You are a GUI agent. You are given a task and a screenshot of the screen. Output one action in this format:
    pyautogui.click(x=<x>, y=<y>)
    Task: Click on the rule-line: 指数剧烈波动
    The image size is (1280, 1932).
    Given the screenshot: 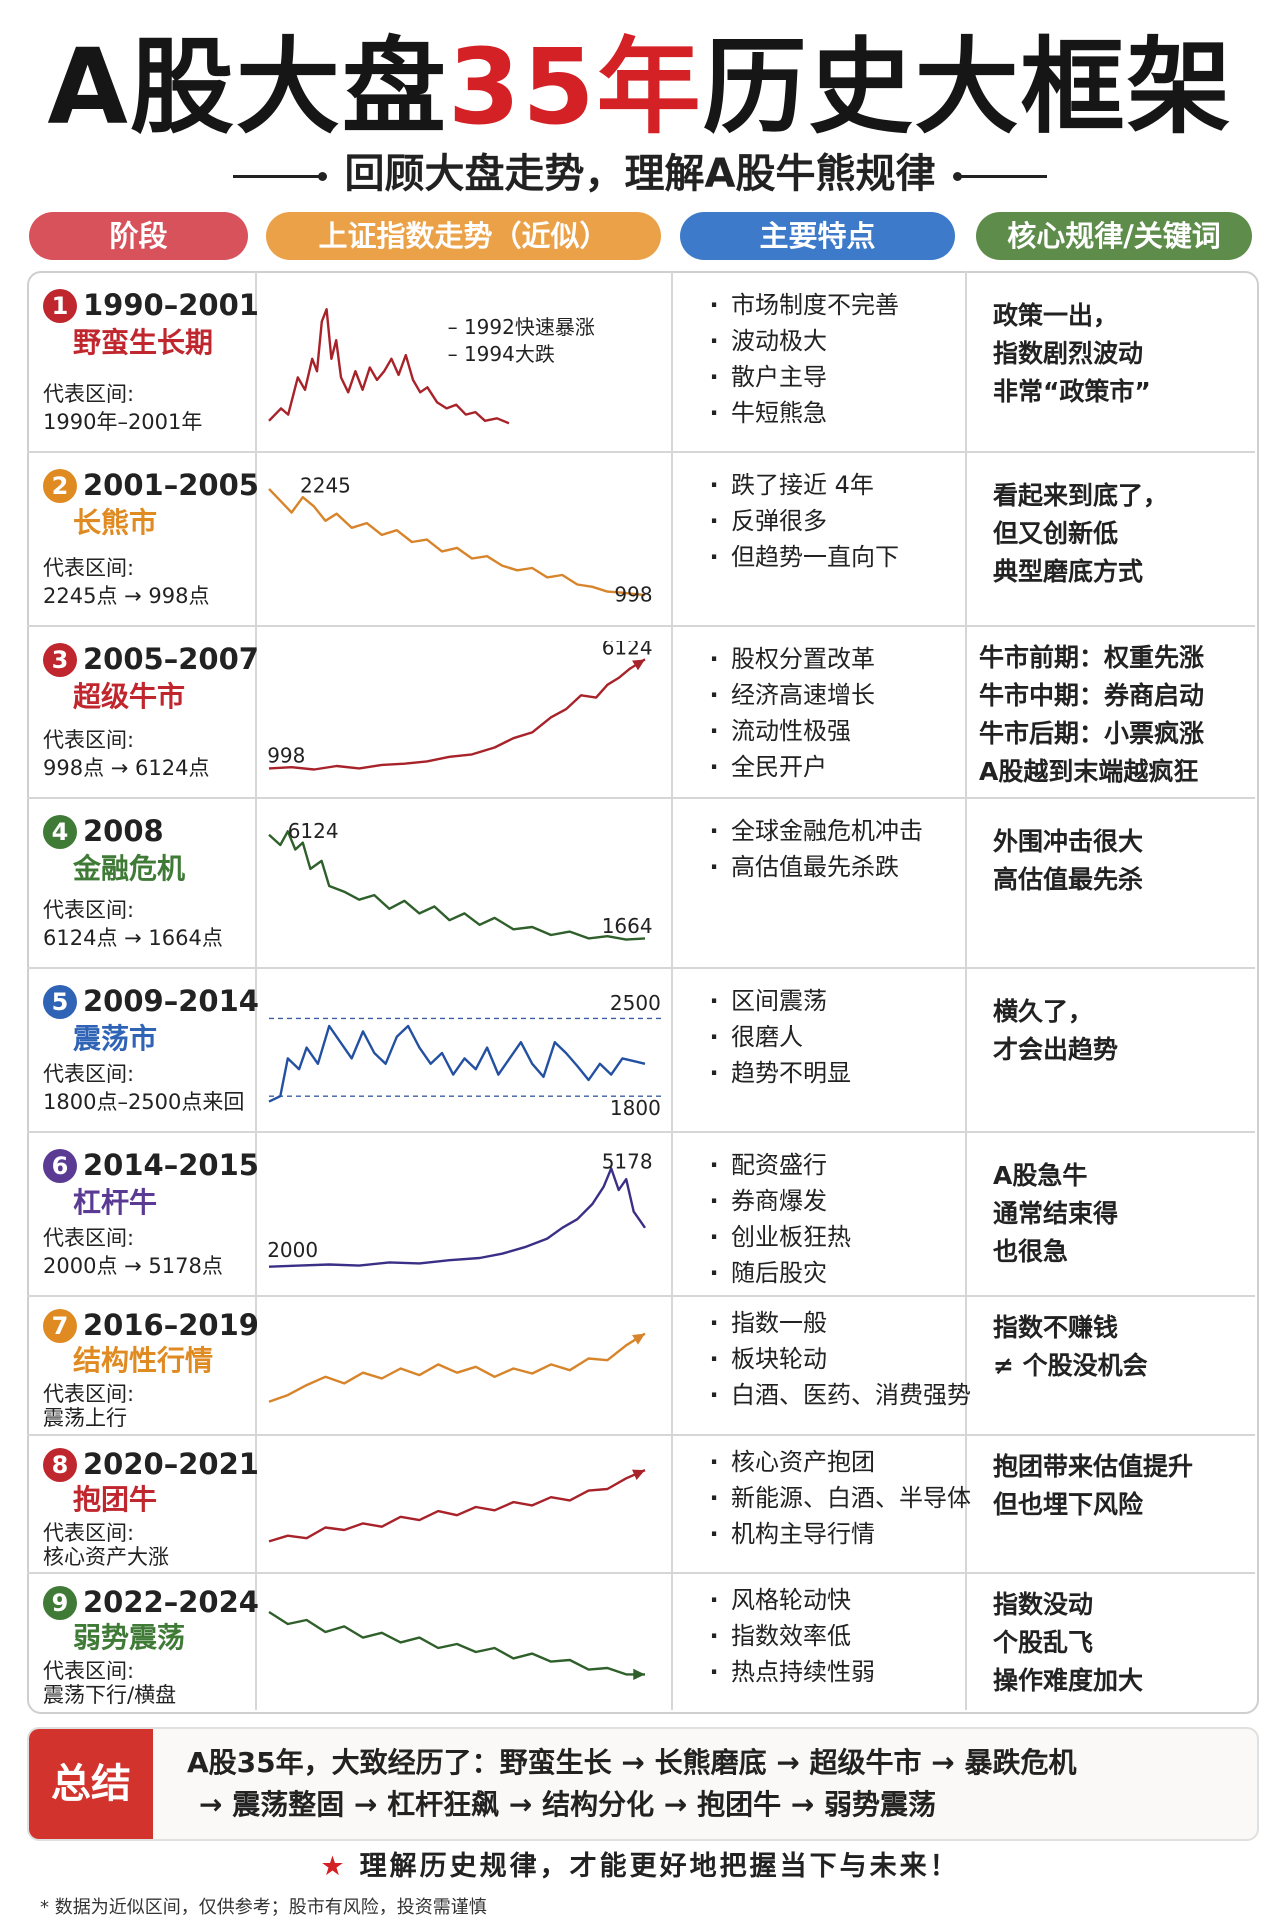 What is the action you would take?
    pyautogui.click(x=1068, y=353)
    